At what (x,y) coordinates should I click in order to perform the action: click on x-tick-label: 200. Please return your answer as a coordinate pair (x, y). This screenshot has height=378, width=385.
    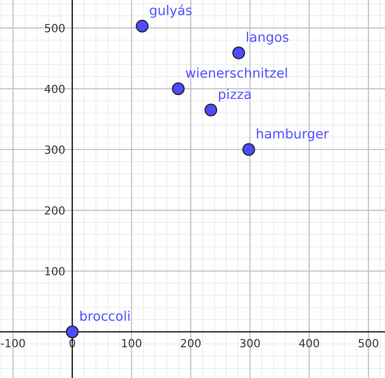
    Looking at the image, I should click on (190, 343).